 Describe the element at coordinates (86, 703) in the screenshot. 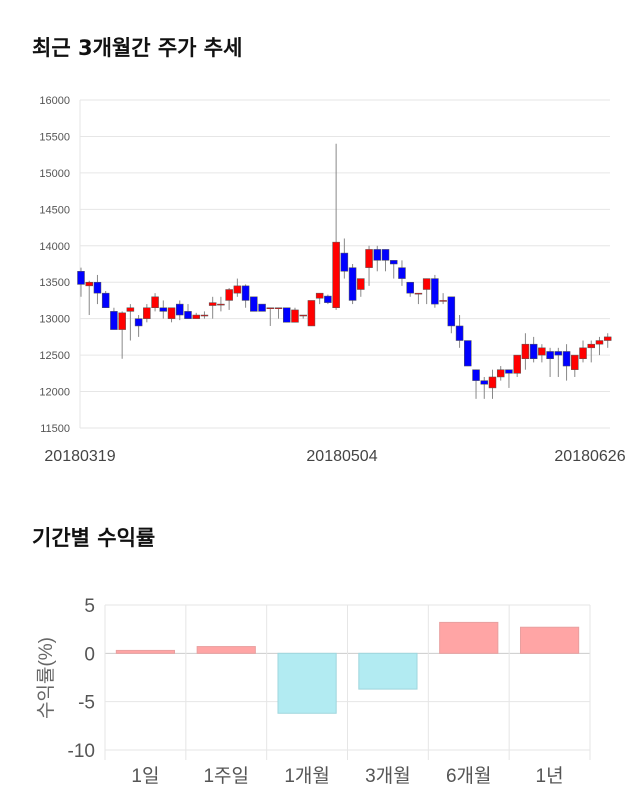

I see `y-tick-label: -5` at that location.